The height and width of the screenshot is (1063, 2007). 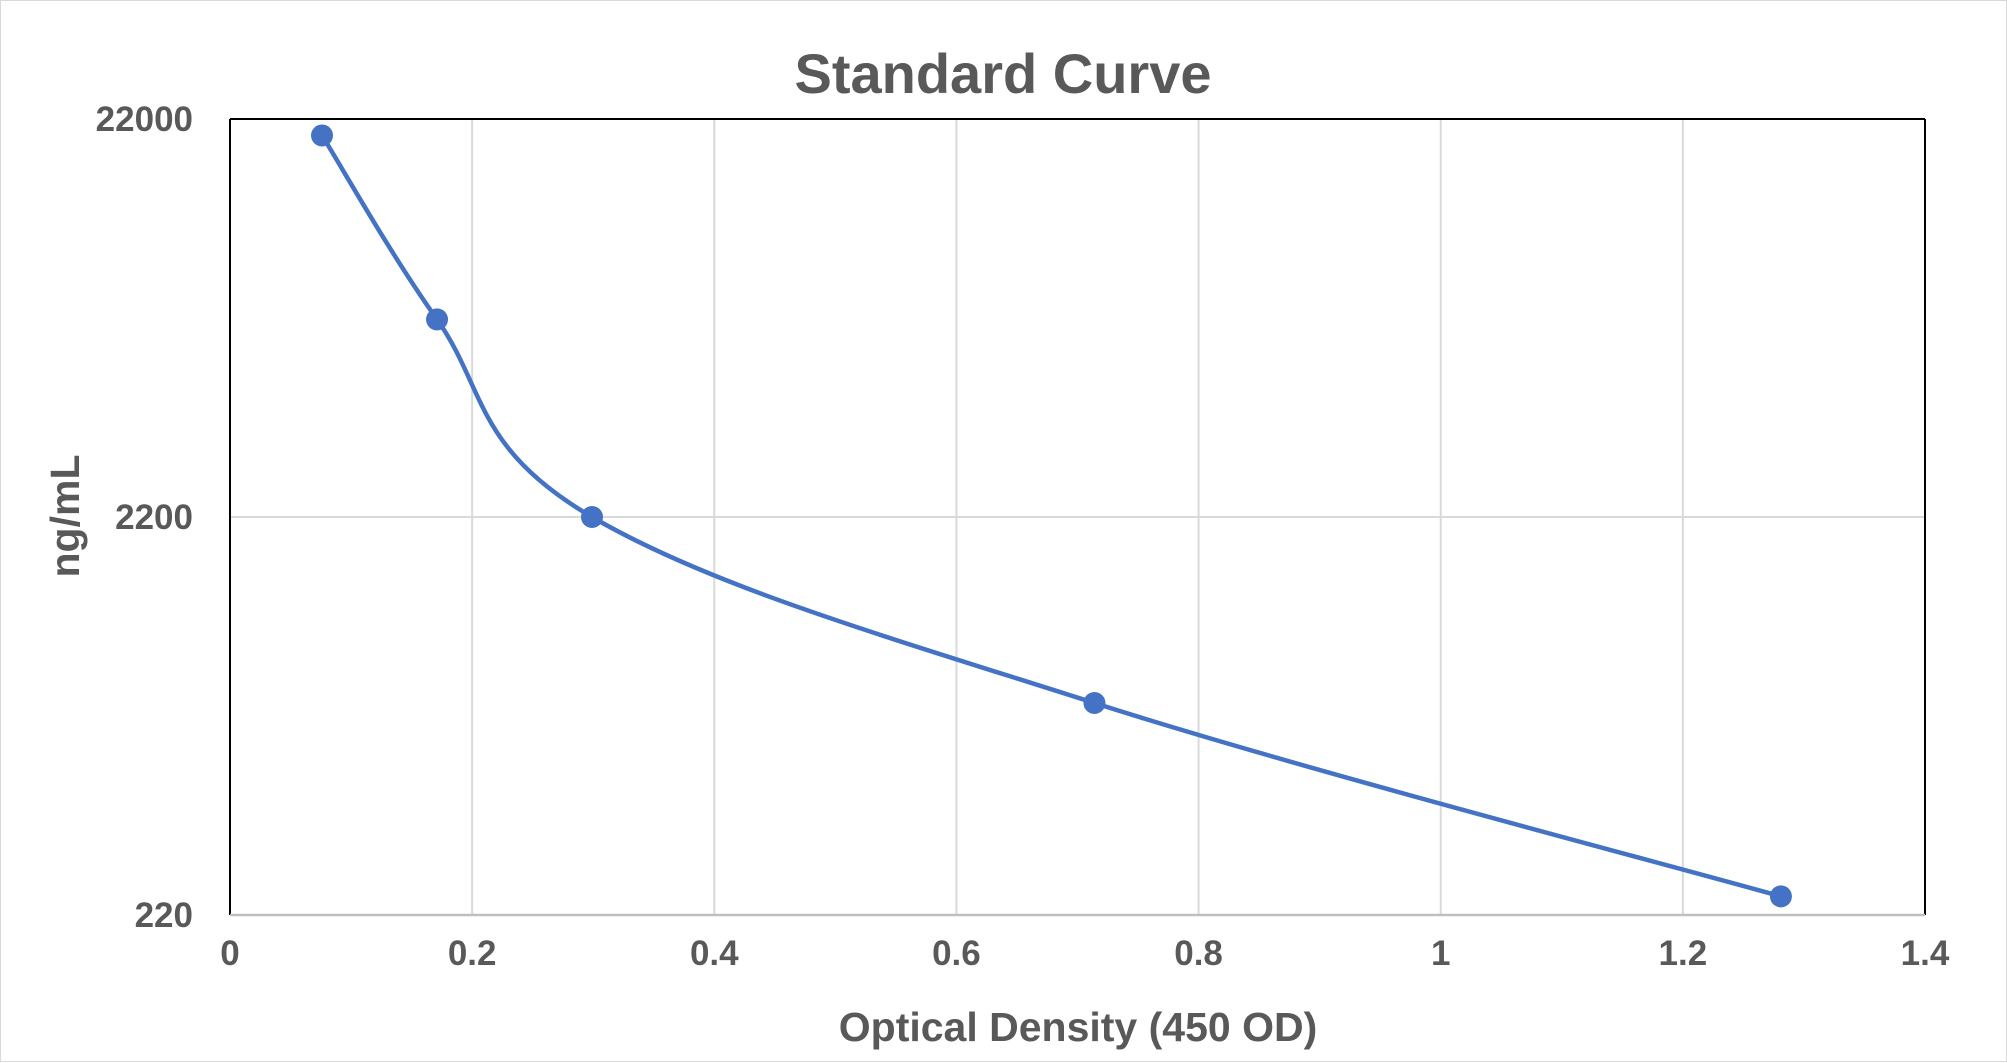 What do you see at coordinates (1683, 953) in the screenshot?
I see `x-tick-label: 1.2` at bounding box center [1683, 953].